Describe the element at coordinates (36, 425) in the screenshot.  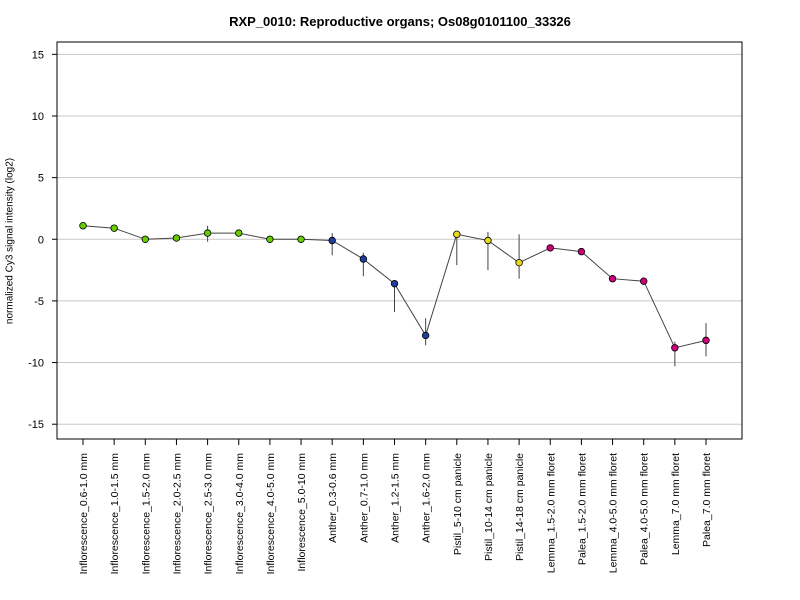
I see `y-tick-label: -15` at that location.